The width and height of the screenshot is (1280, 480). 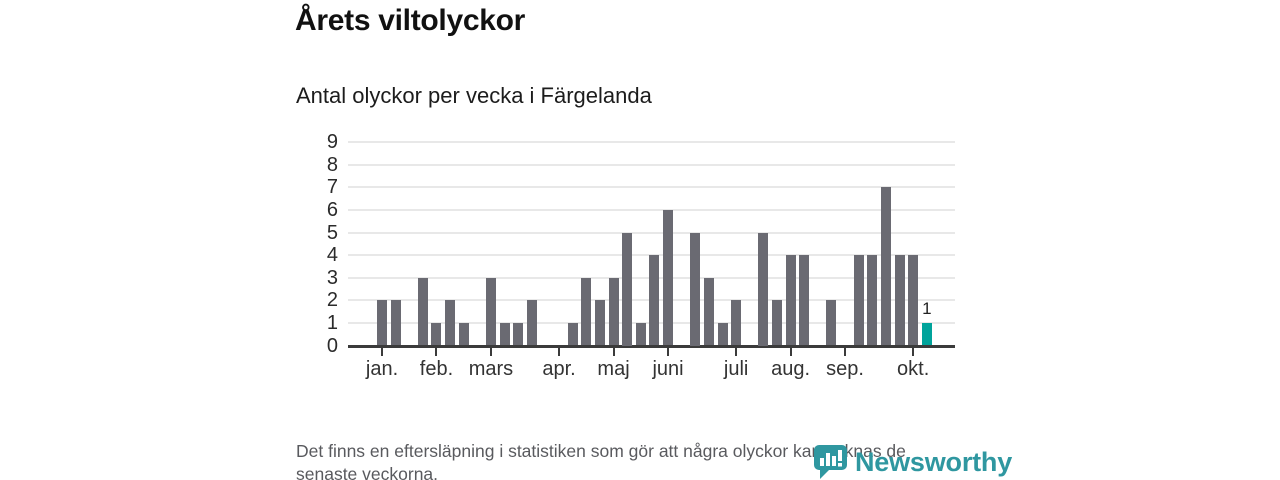 What do you see at coordinates (791, 369) in the screenshot?
I see `x-axis-label-aug: aug.` at bounding box center [791, 369].